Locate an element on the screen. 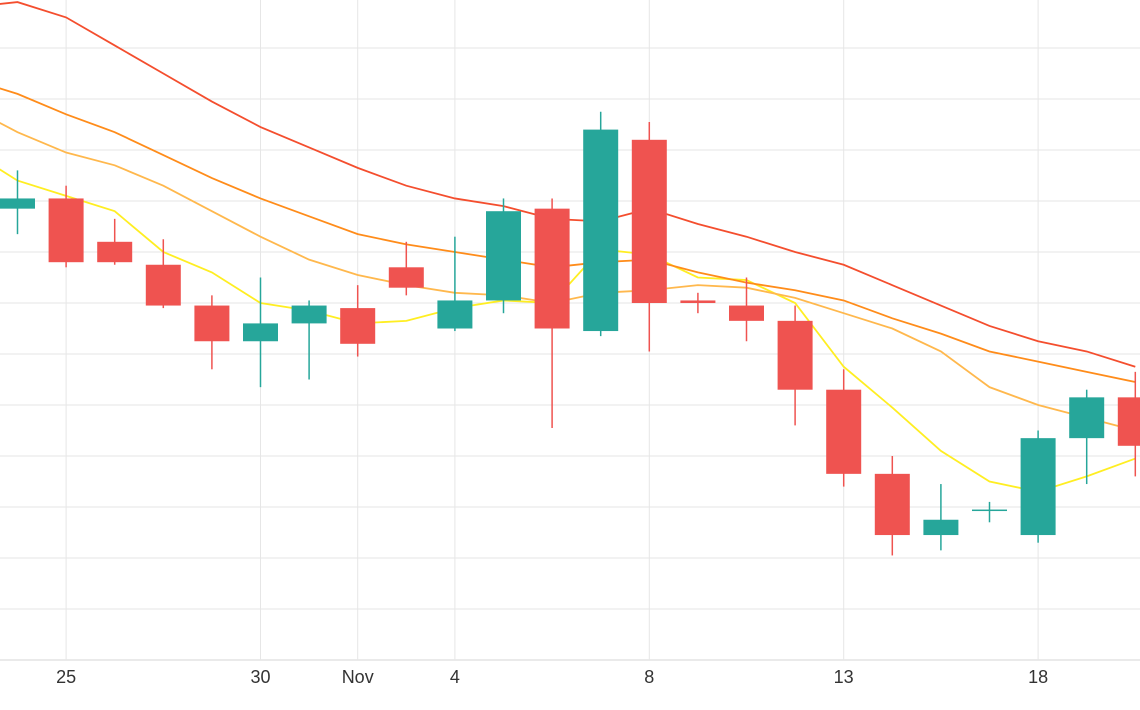 The height and width of the screenshot is (710, 1140). x-tick-label: 18 is located at coordinates (1038, 677).